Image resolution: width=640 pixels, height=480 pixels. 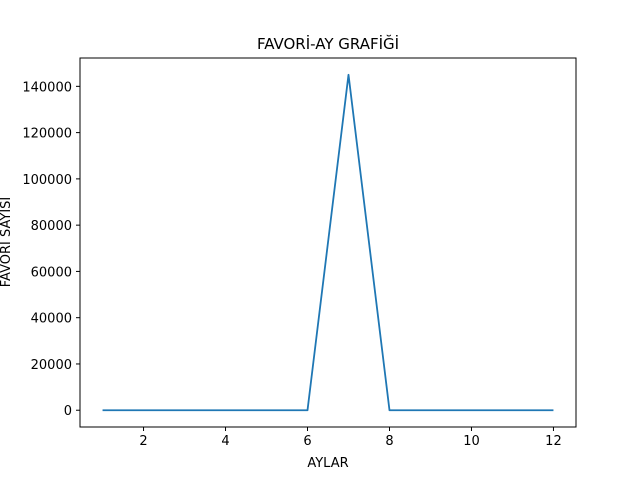 I want to click on y-tick-label: 60000, so click(x=51, y=272).